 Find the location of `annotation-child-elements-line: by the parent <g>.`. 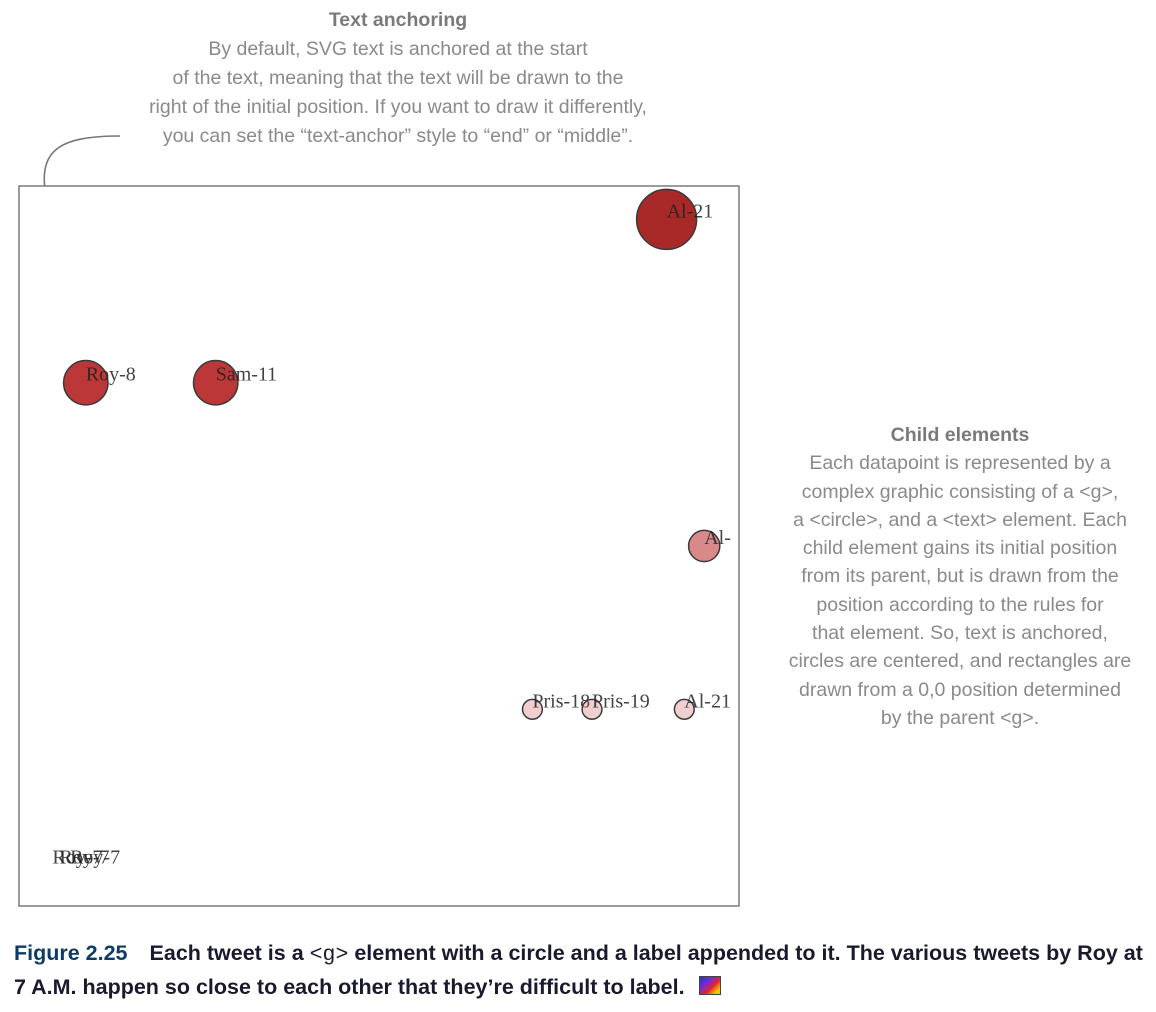

annotation-child-elements-line: by the parent <g>. is located at coordinates (960, 717).